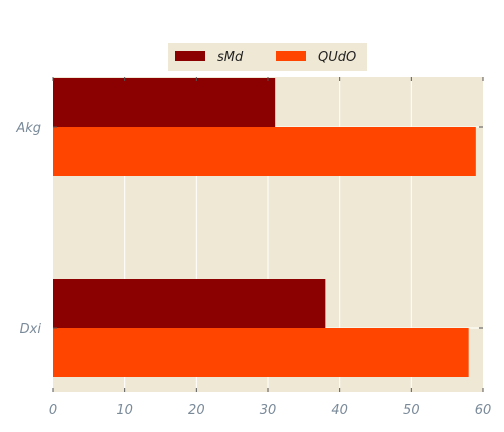 The width and height of the screenshot is (504, 432). What do you see at coordinates (190, 56) in the screenshot?
I see `legend-swatch-smd` at bounding box center [190, 56].